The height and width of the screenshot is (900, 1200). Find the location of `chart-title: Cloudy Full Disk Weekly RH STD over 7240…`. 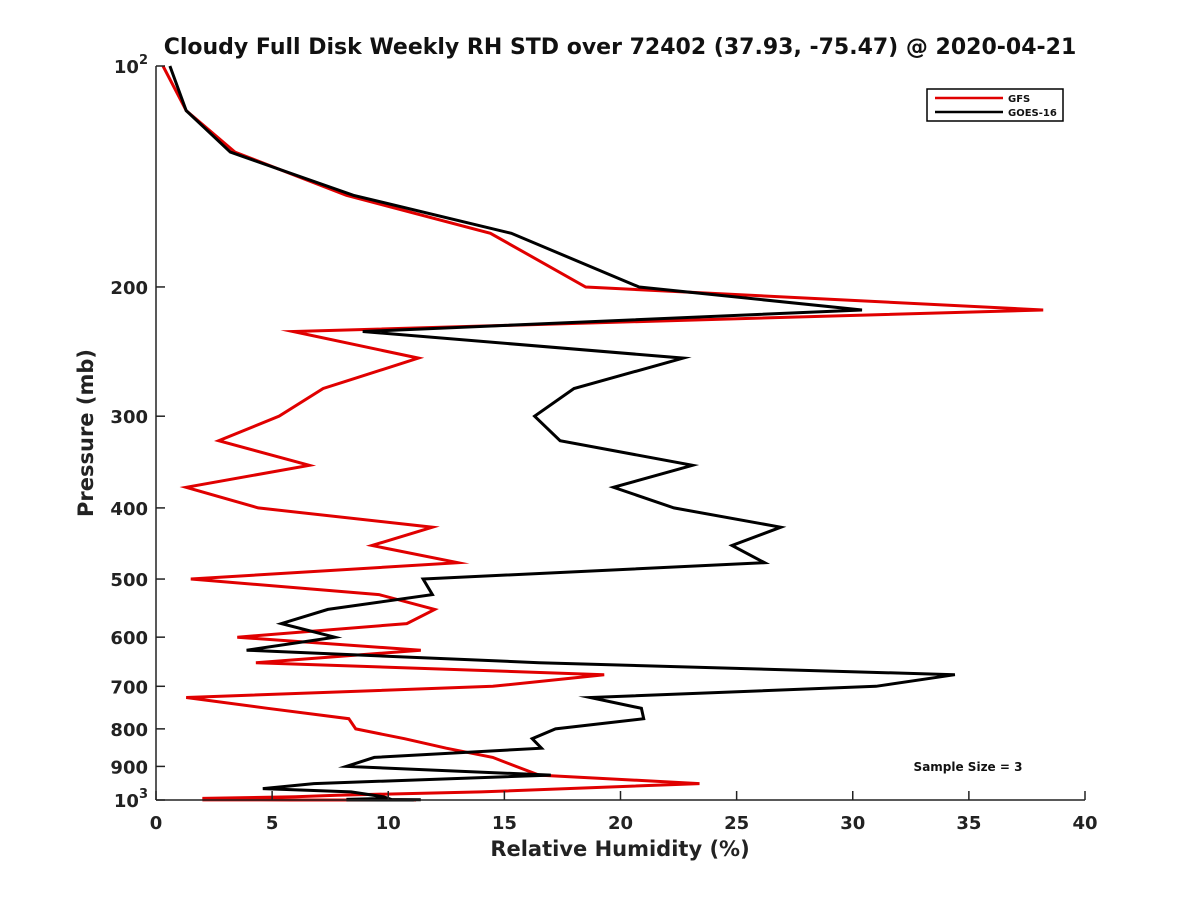

chart-title: Cloudy Full Disk Weekly RH STD over 7240… is located at coordinates (620, 47).